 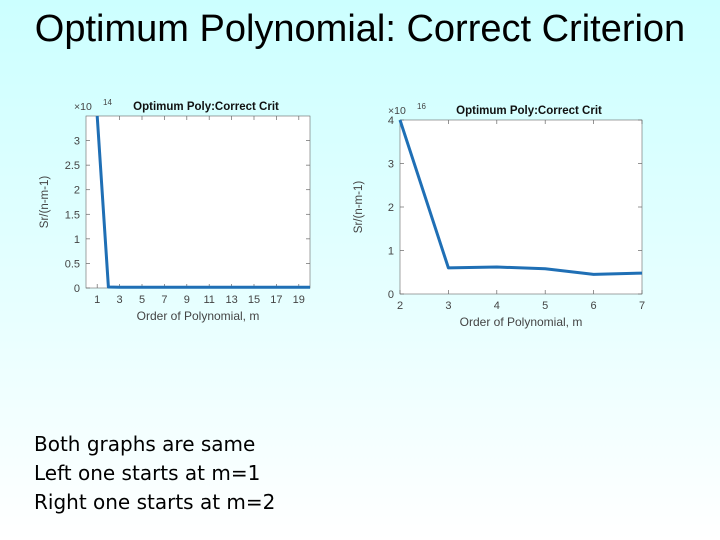 What do you see at coordinates (187, 300) in the screenshot?
I see `x-tick-label: 9` at bounding box center [187, 300].